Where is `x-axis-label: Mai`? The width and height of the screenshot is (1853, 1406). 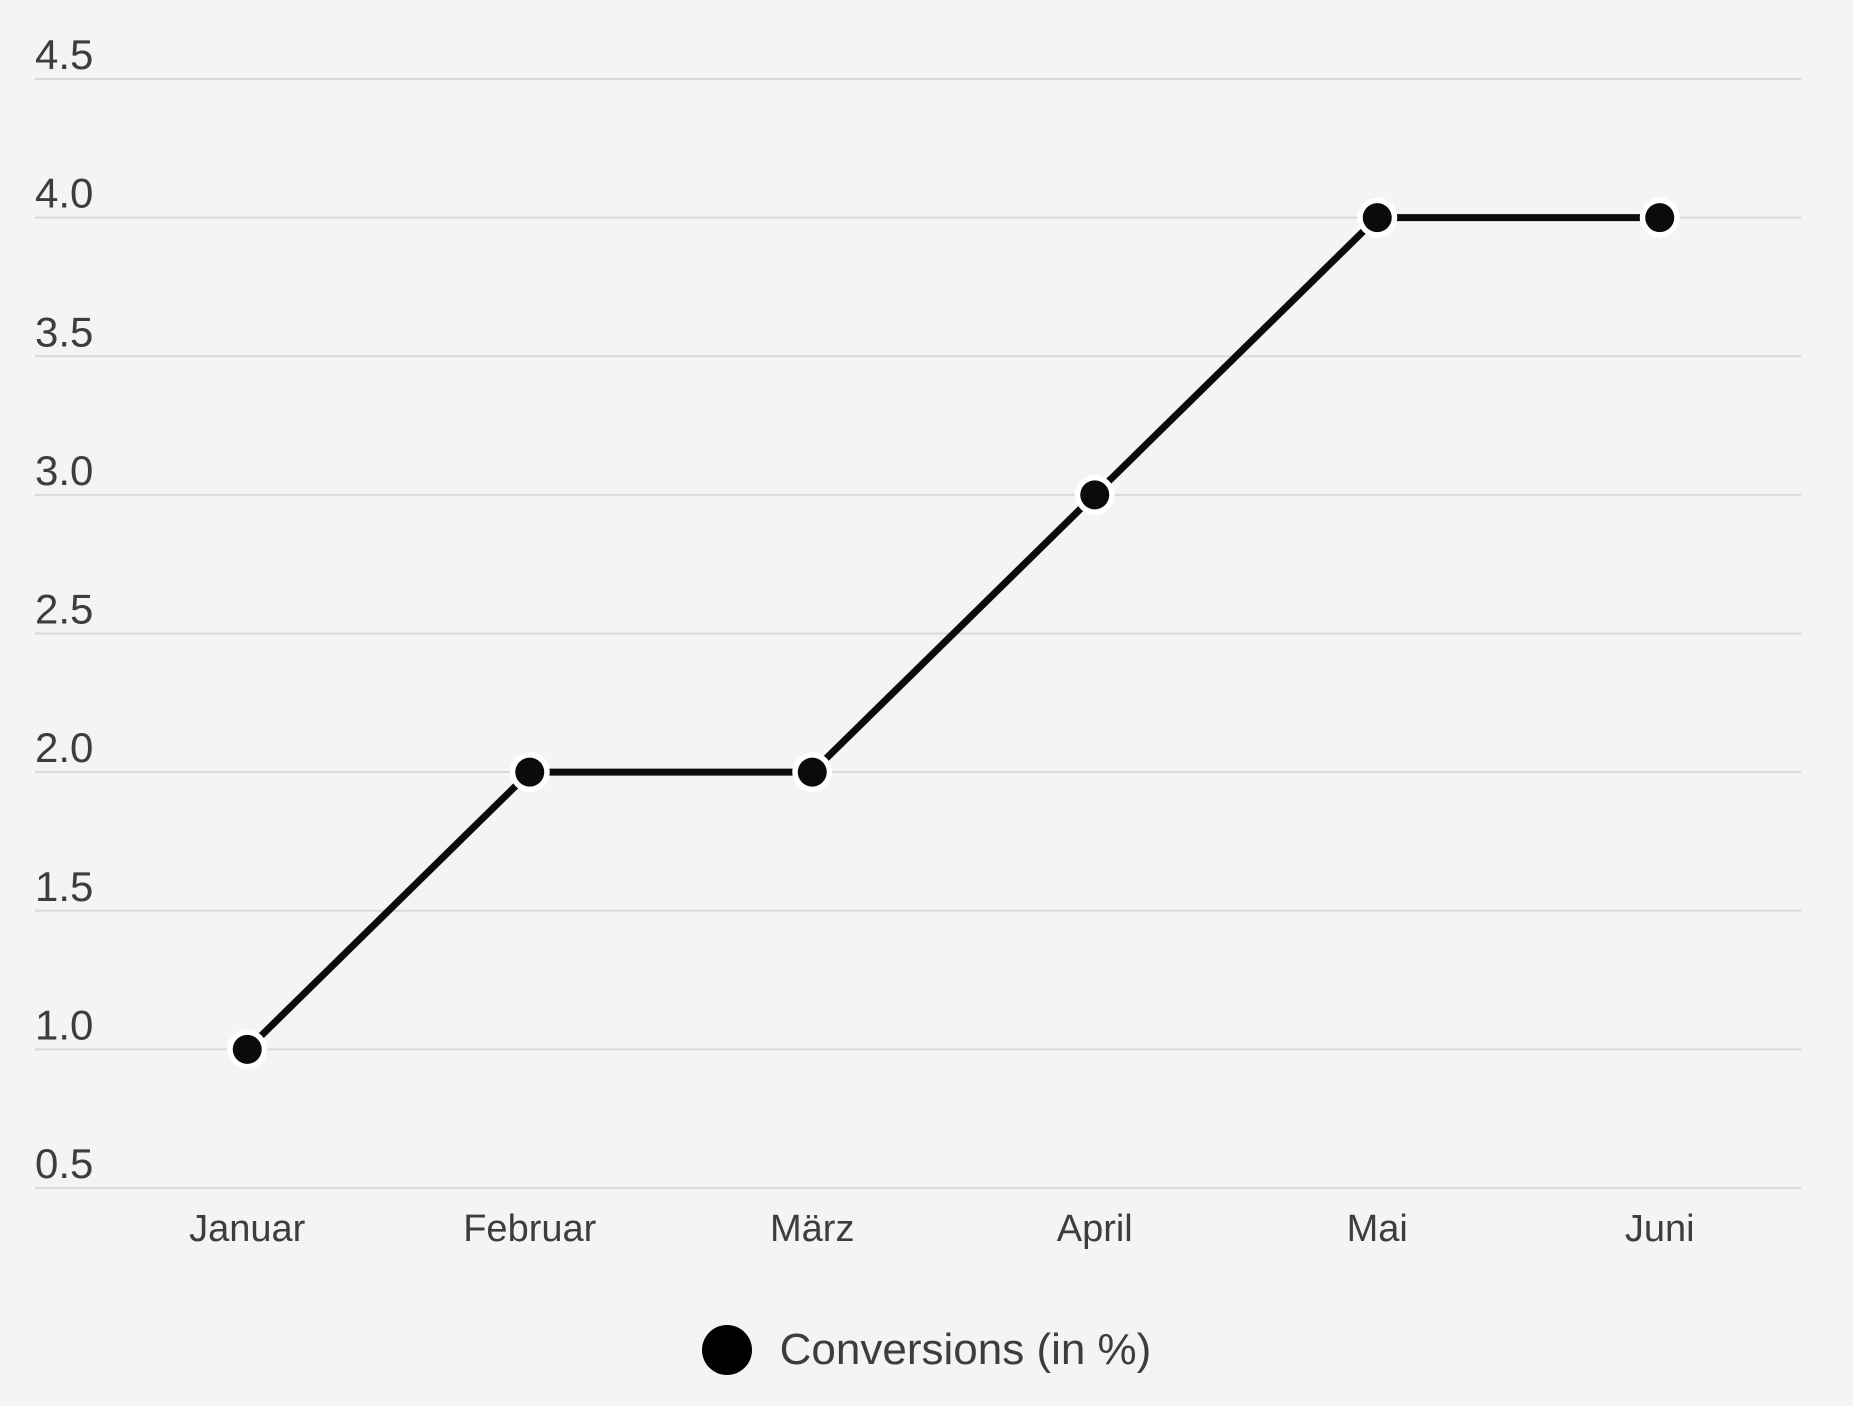 x-axis-label: Mai is located at coordinates (1377, 1229).